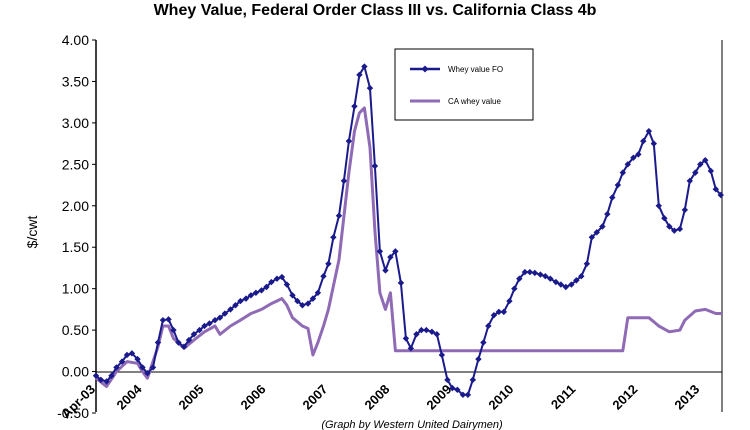  What do you see at coordinates (191, 397) in the screenshot?
I see `x-tick-label: 2005` at bounding box center [191, 397].